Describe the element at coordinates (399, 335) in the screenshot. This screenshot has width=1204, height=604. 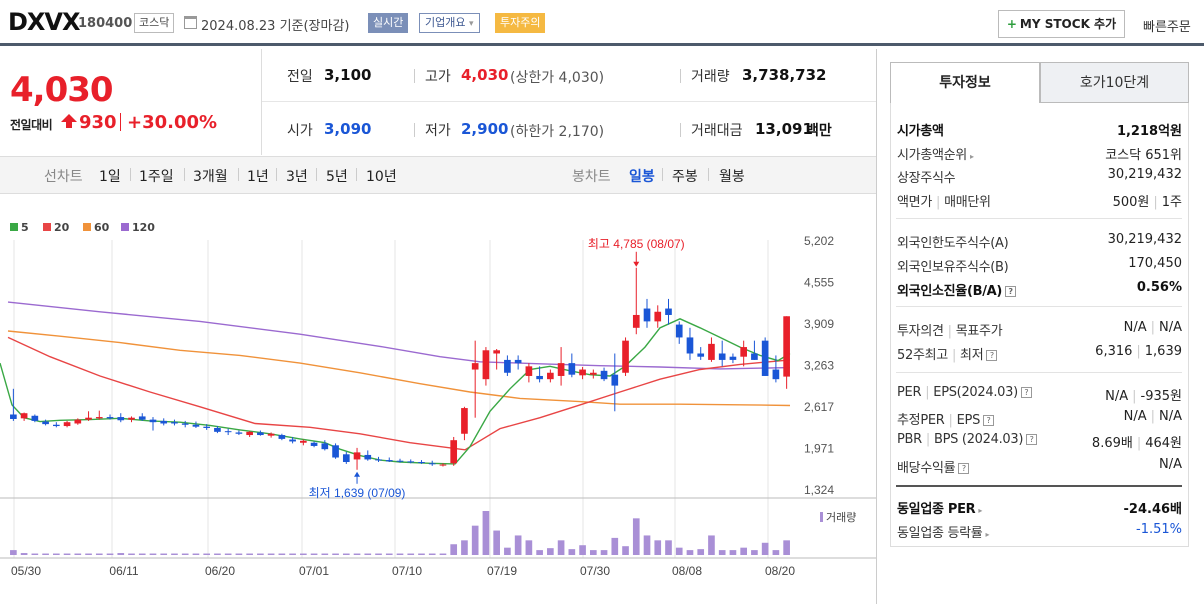
I see `ma120-line` at that location.